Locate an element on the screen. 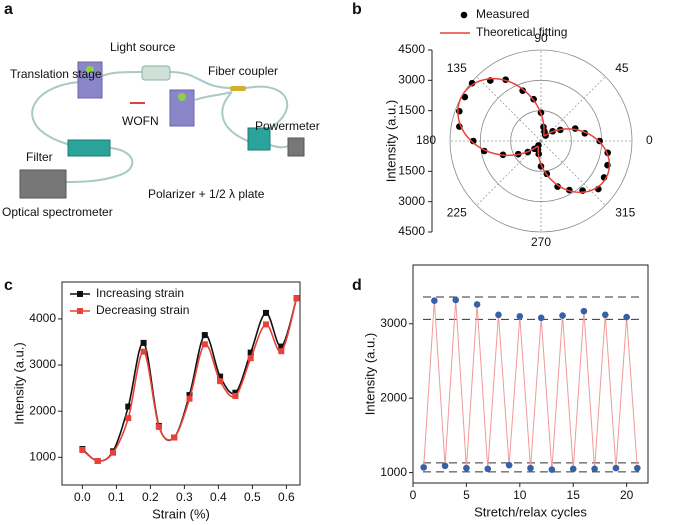  diagram-label: Fiber coupler is located at coordinates (243, 71).